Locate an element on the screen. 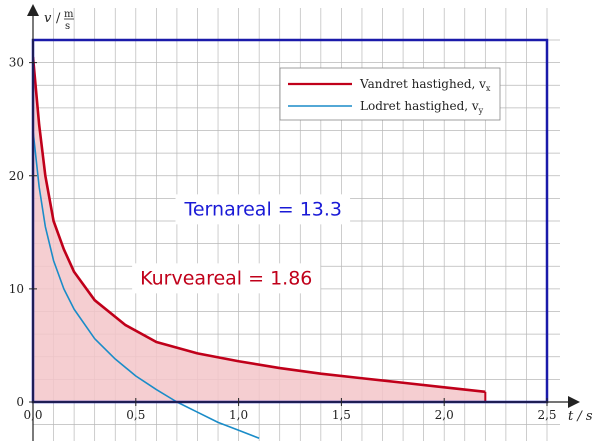 This screenshot has width=600, height=441. annotation-ternareal: Ternareal = 13.3 is located at coordinates (262, 209).